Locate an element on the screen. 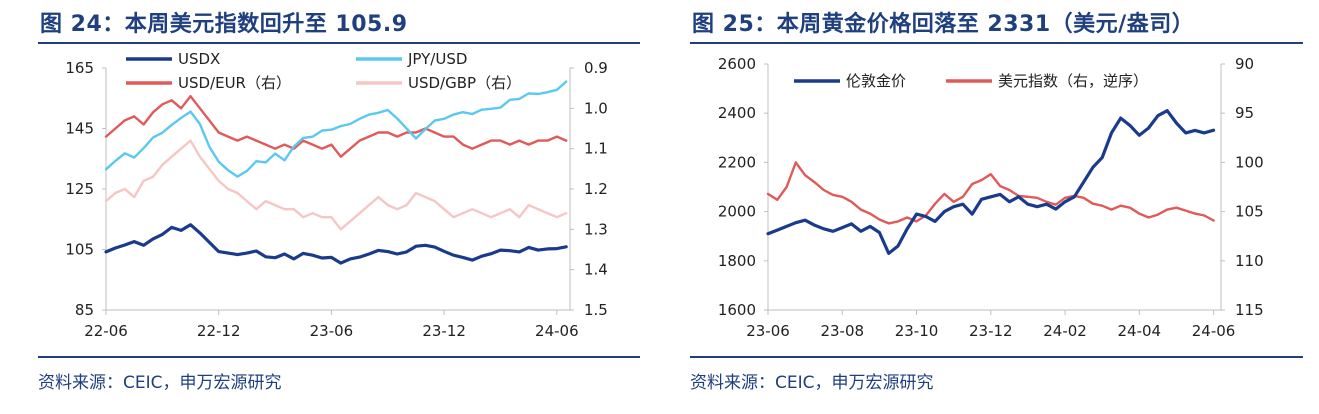 This screenshot has width=1319, height=414. legend-label: 美元指数（右，逆序） is located at coordinates (1073, 81).